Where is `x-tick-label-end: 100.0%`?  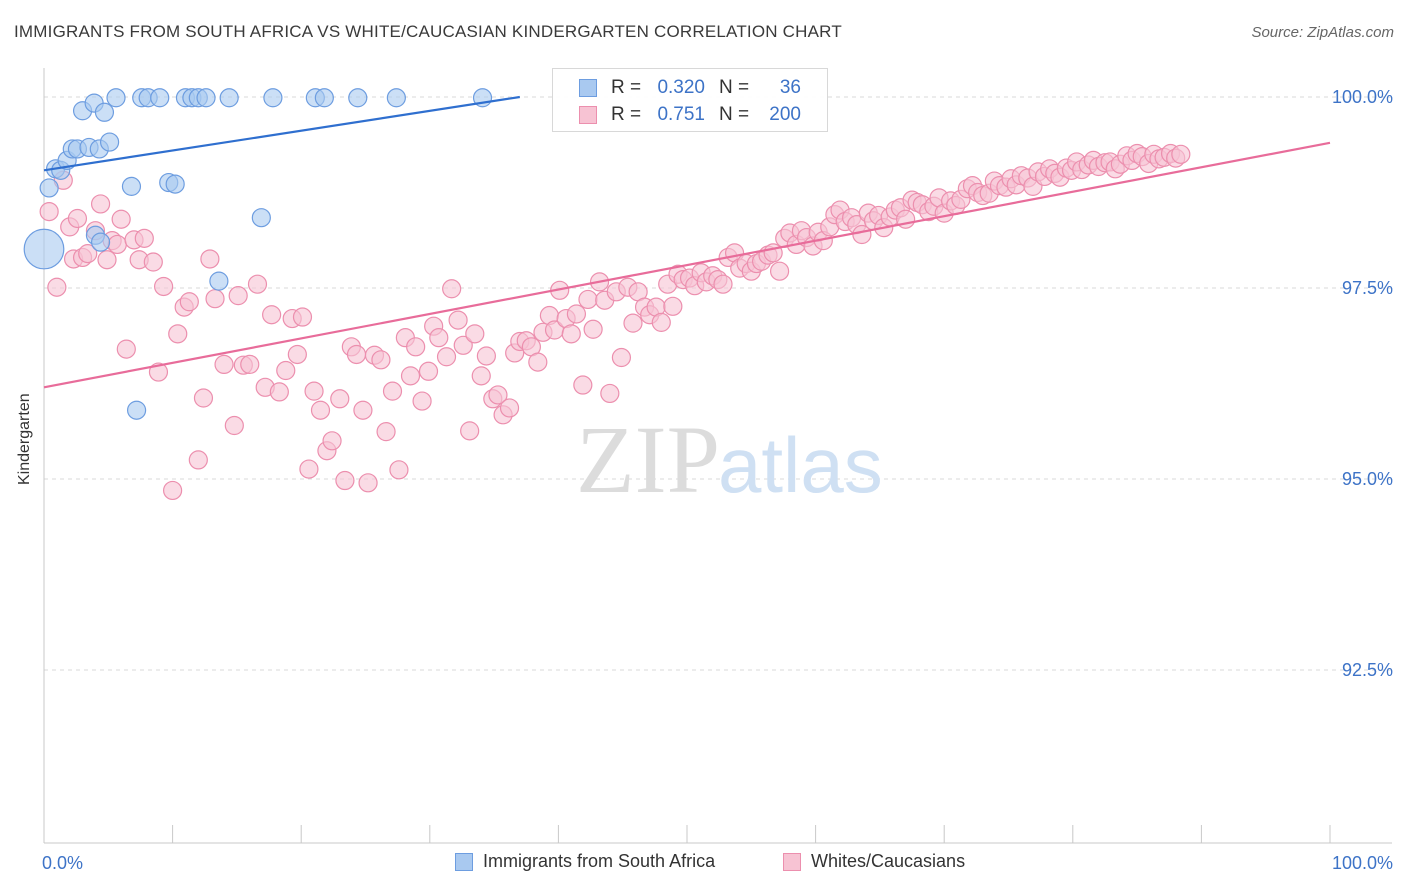
x-tick-label-end: 100.0% is located at coordinates (1362, 863).